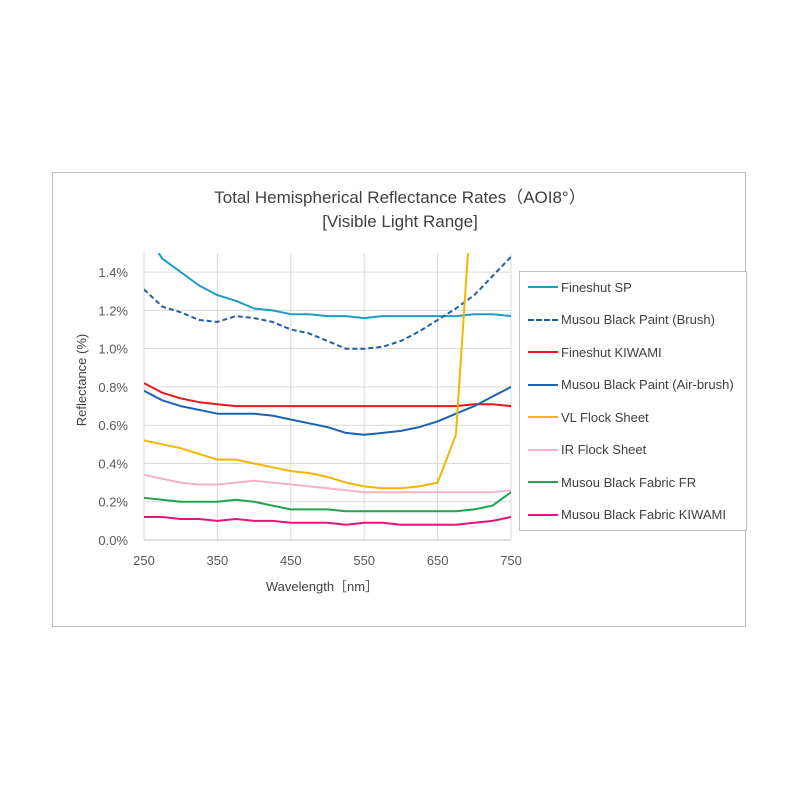 The width and height of the screenshot is (800, 800). I want to click on x-tick-label: 550, so click(364, 560).